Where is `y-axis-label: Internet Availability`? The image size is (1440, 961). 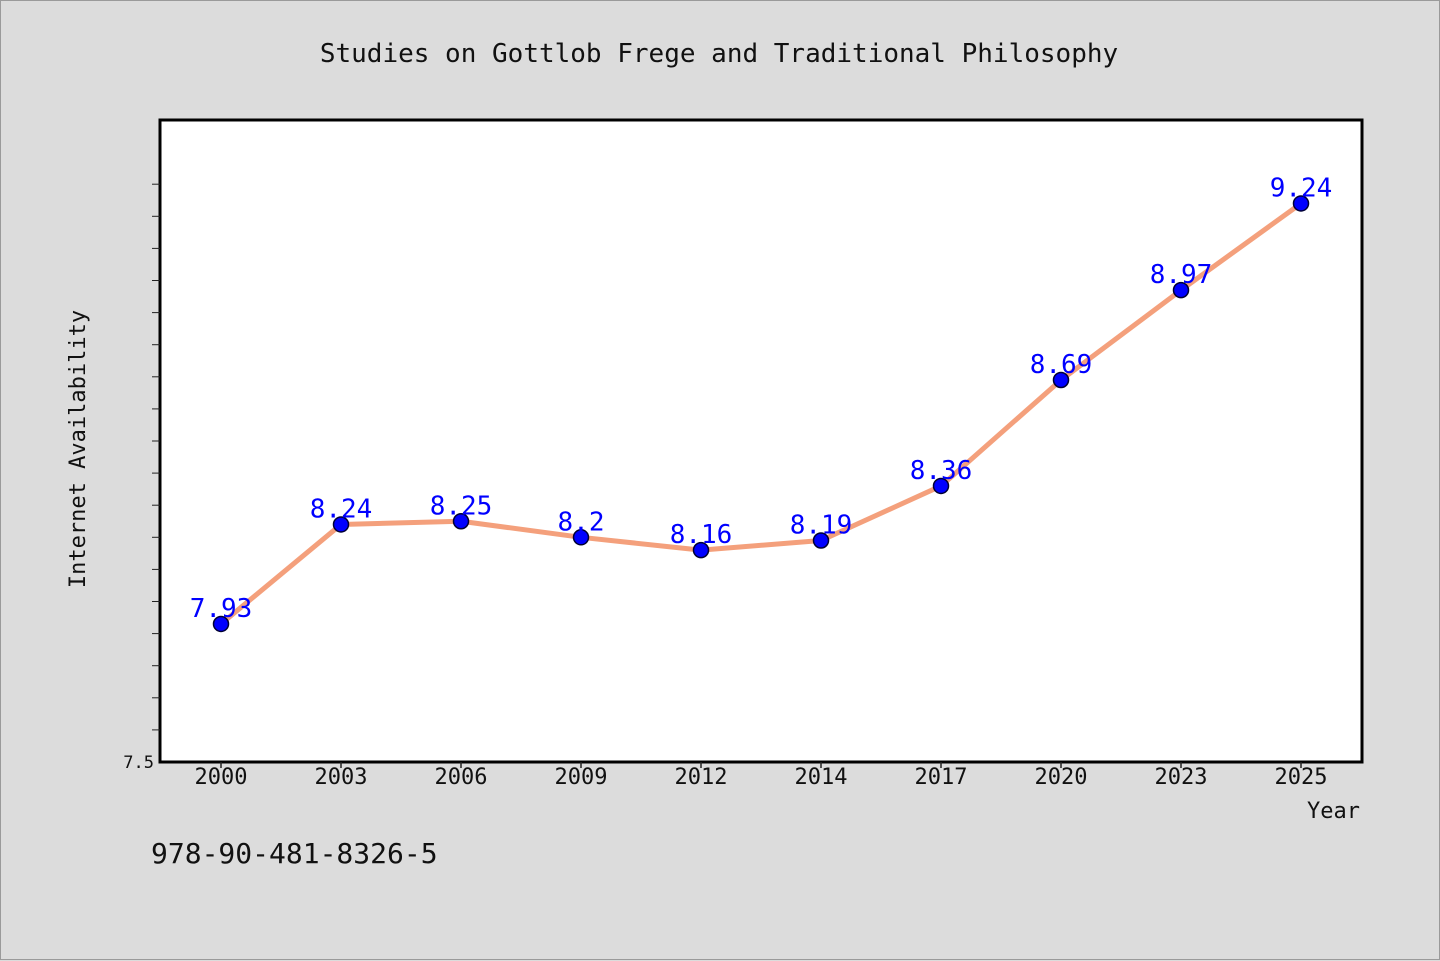
y-axis-label: Internet Availability is located at coordinates (78, 449).